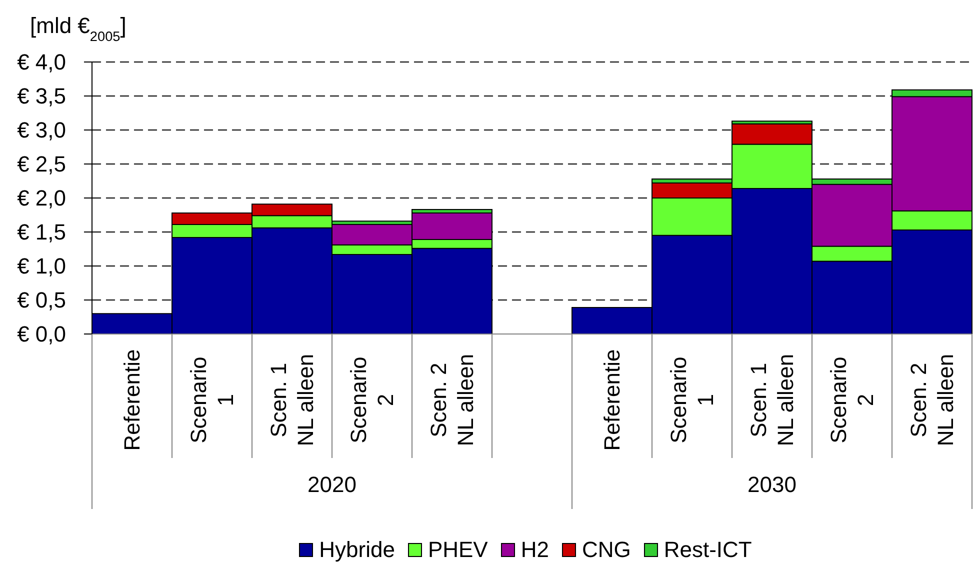  I want to click on y-axis-title: [mld €$_{2005}$], so click(78, 28).